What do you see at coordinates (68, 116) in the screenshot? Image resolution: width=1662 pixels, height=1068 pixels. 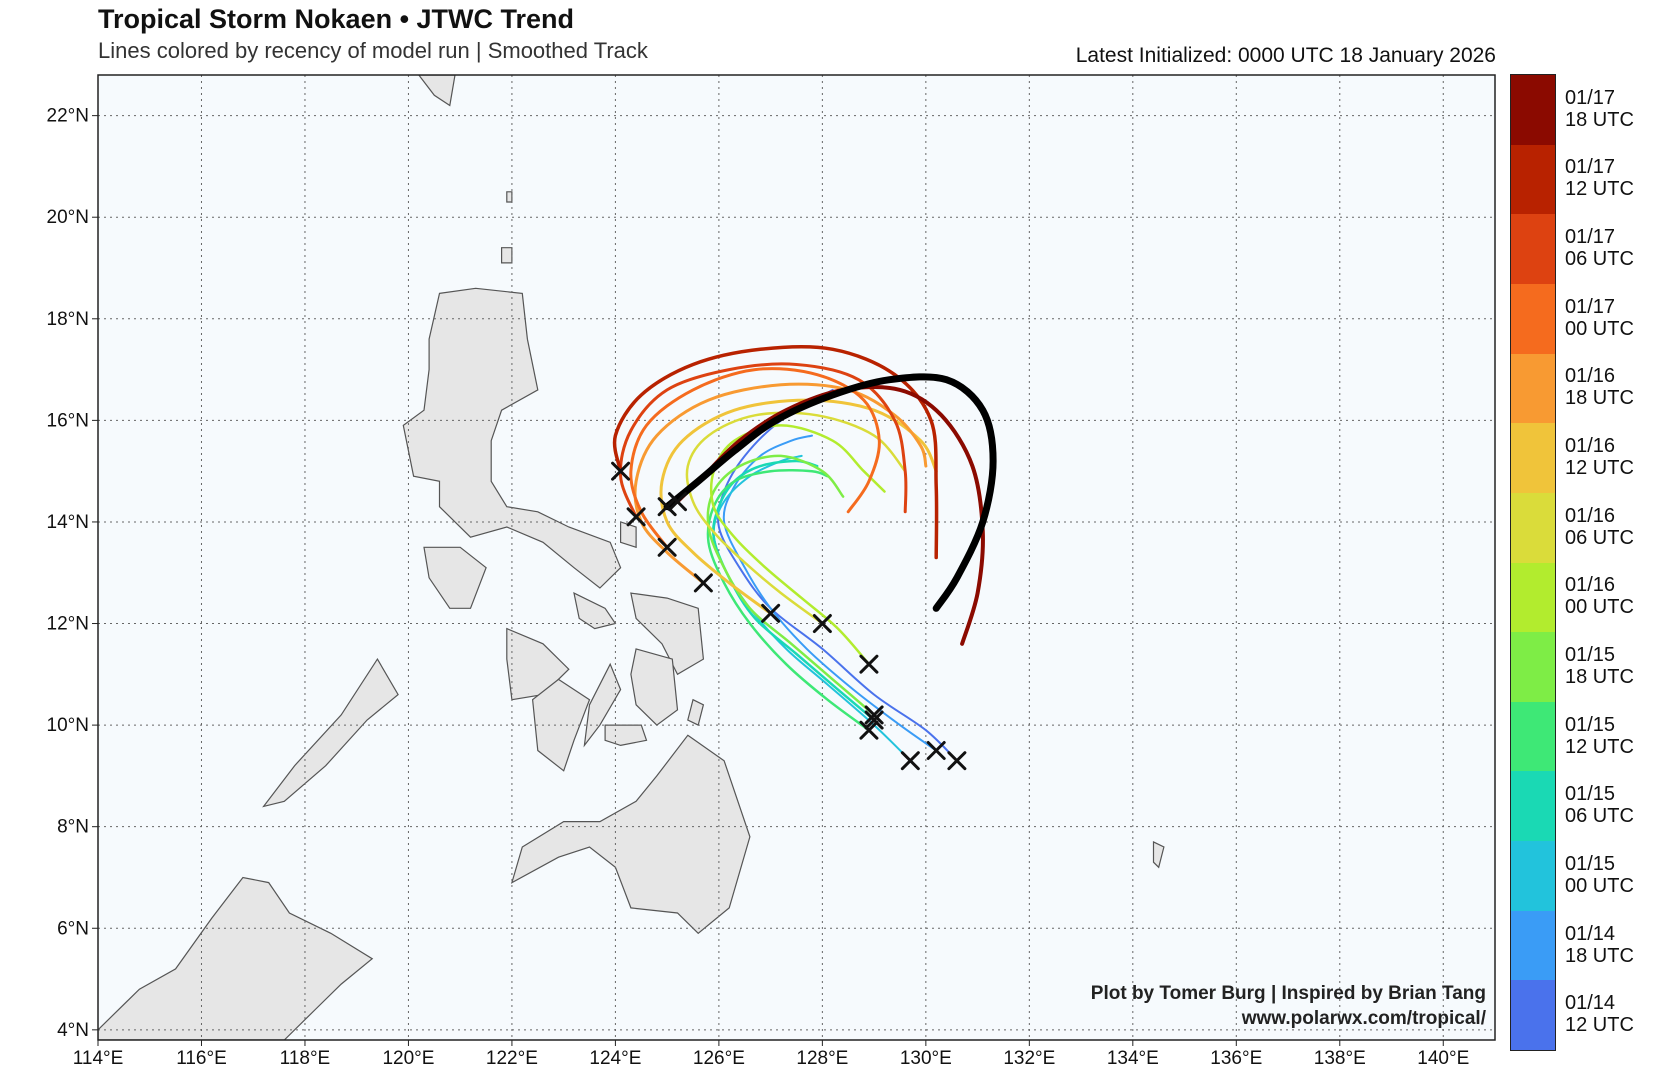 I see `lat-tick-label: 22°N` at bounding box center [68, 116].